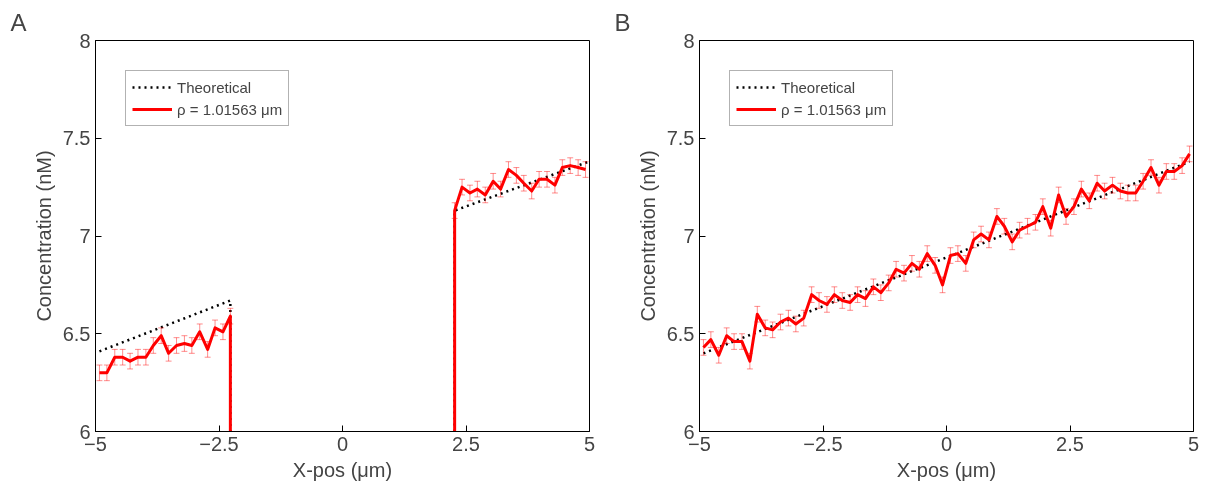  Describe the element at coordinates (622, 22) in the screenshot. I see `chart-title: B` at that location.